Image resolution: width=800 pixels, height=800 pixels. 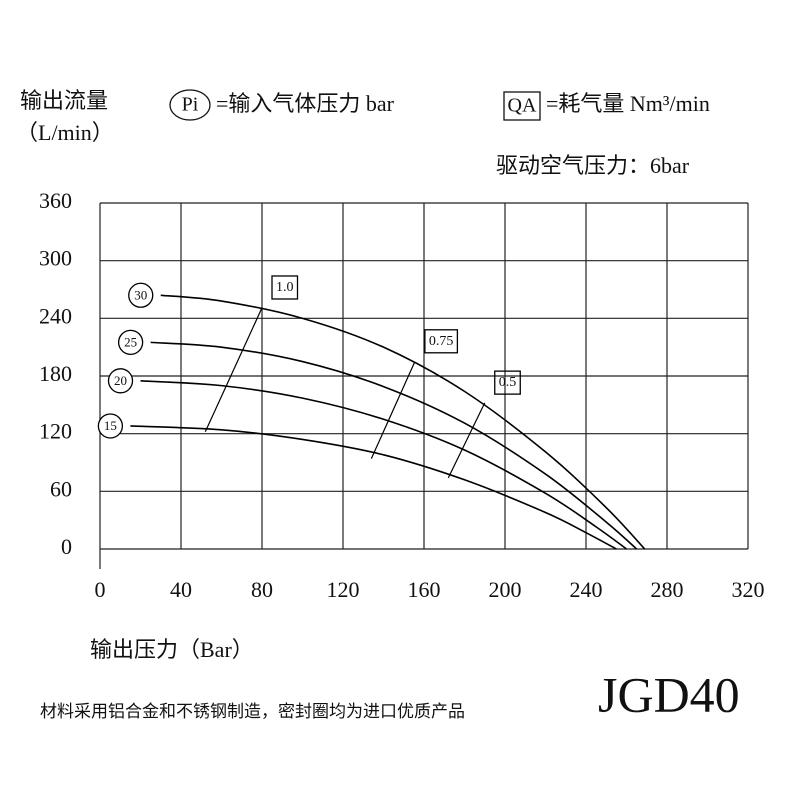 What do you see at coordinates (424, 589) in the screenshot?
I see `x-tick-label: 160` at bounding box center [424, 589].